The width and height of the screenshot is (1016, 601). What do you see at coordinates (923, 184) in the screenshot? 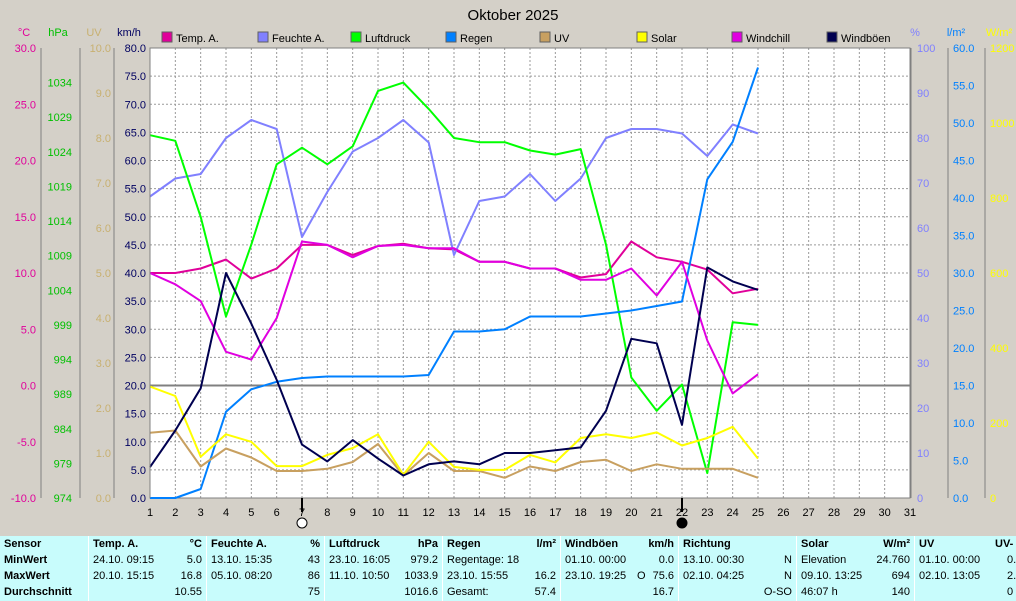
I see `axis-tick-label-pct: 70` at bounding box center [923, 184].